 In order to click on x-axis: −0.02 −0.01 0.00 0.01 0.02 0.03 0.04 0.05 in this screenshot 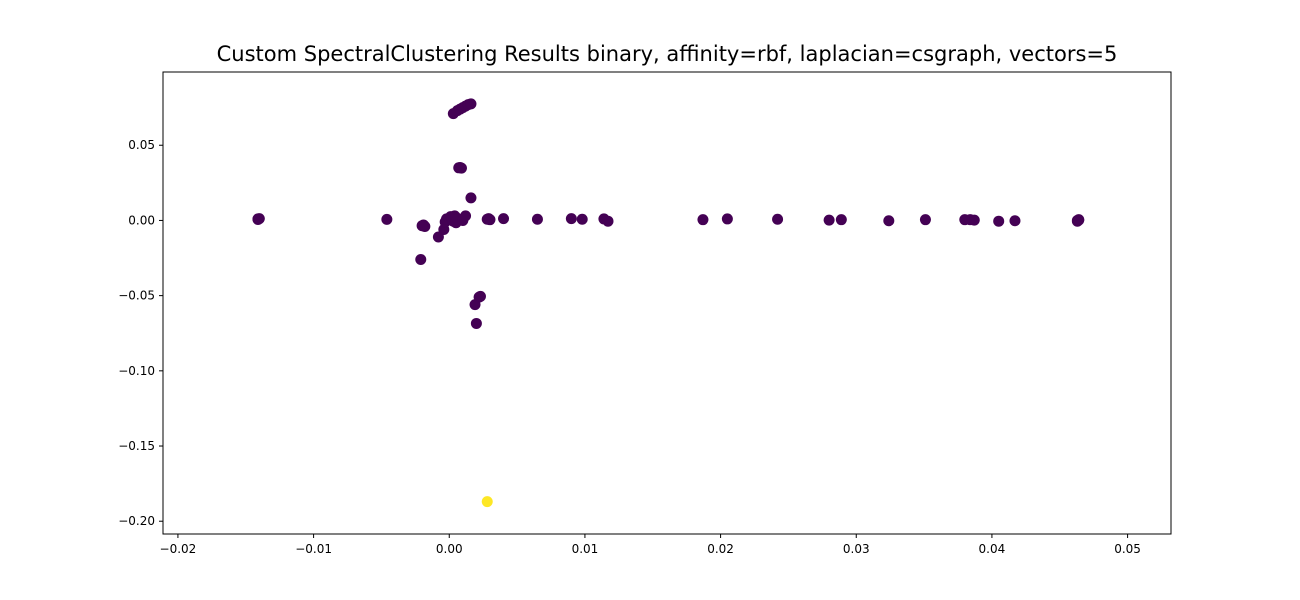, I will do `click(650, 545)`.